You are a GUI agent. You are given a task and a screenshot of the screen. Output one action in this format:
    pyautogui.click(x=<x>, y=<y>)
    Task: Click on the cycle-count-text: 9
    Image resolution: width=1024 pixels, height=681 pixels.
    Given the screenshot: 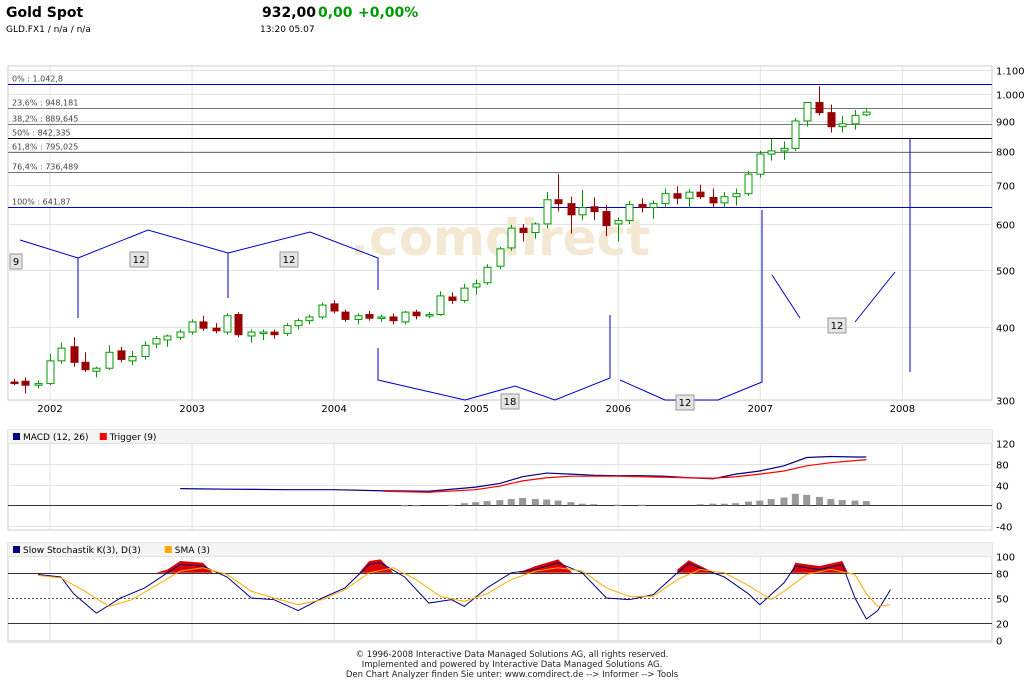 What is the action you would take?
    pyautogui.click(x=16, y=262)
    